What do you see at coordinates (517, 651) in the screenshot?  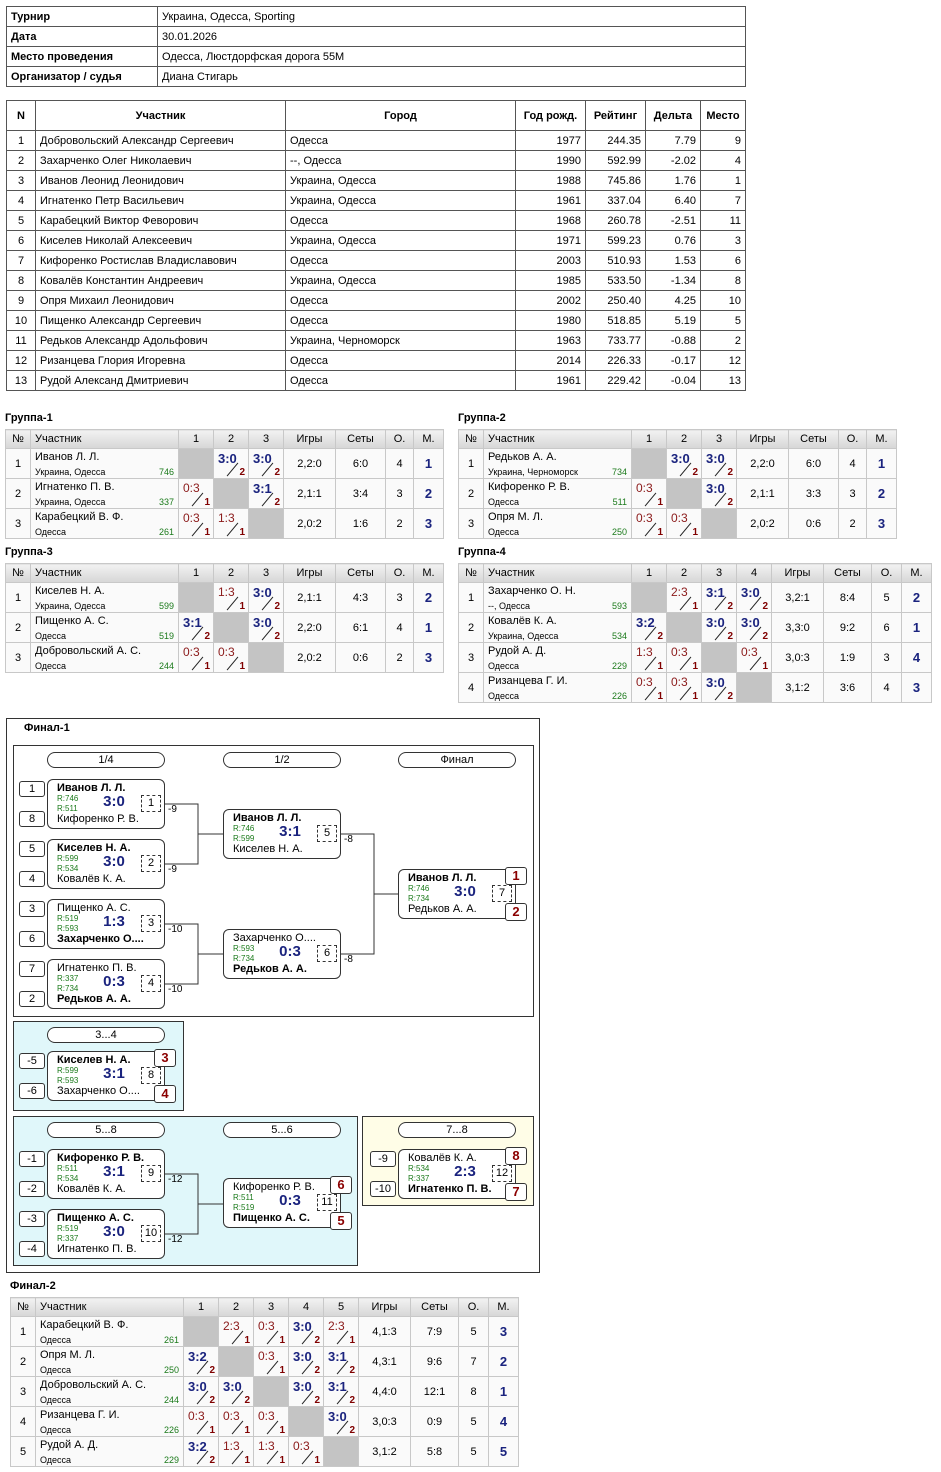 I see `player-name: Рудой А. Д.` at bounding box center [517, 651].